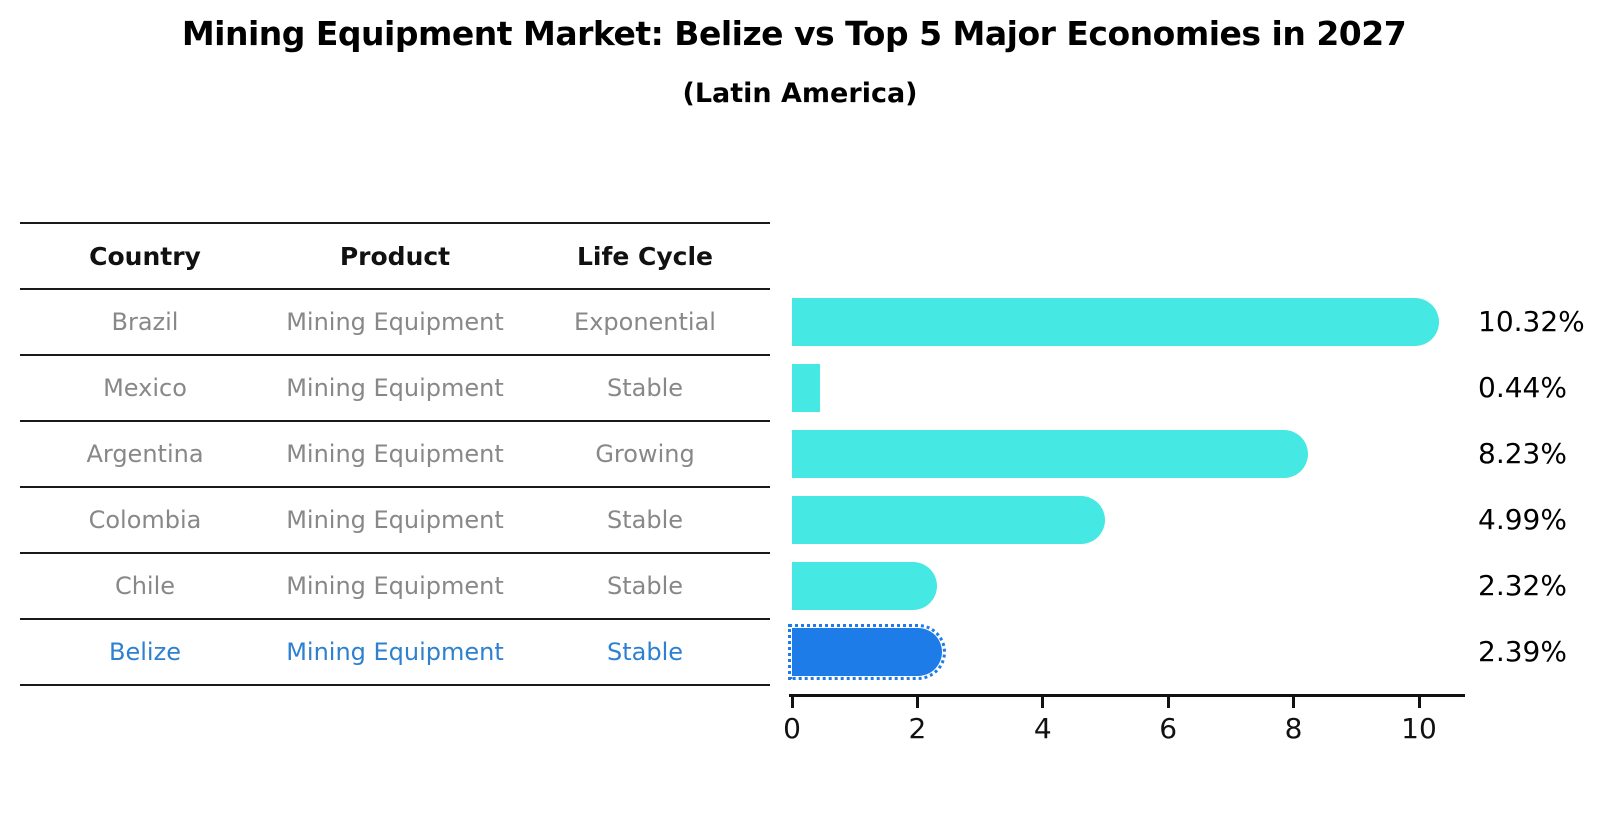 The image size is (1604, 823). I want to click on table-header-row: Country Product Life Cycle, so click(395, 256).